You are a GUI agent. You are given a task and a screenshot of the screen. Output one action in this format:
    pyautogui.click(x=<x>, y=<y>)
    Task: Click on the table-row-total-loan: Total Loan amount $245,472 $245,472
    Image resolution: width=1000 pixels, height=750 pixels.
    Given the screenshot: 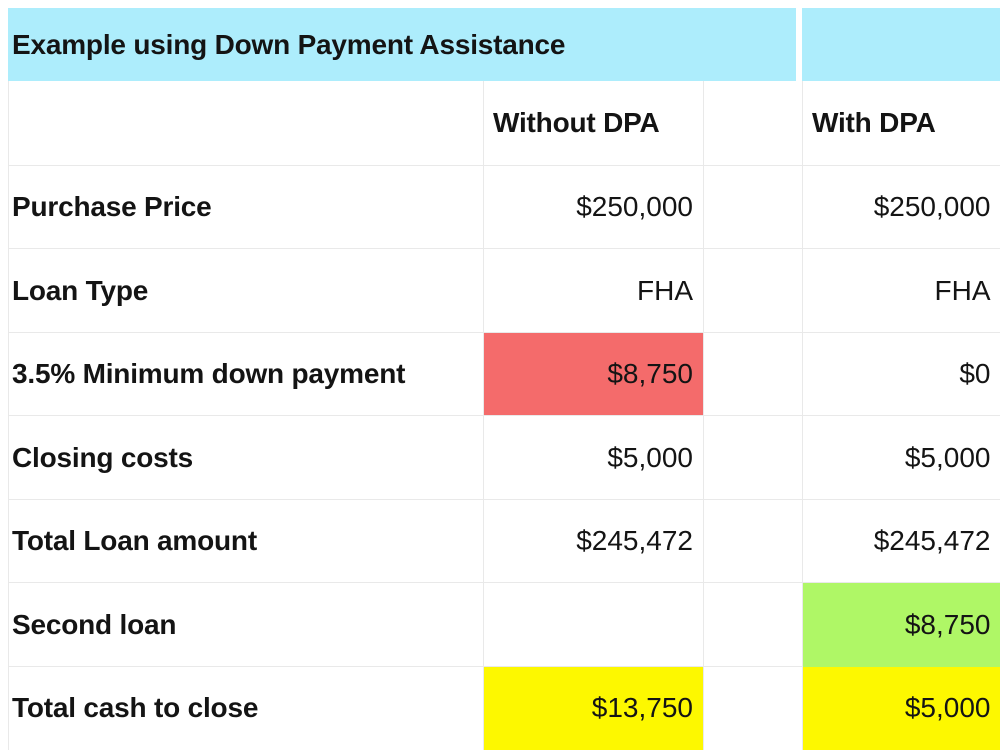 What is the action you would take?
    pyautogui.click(x=504, y=541)
    